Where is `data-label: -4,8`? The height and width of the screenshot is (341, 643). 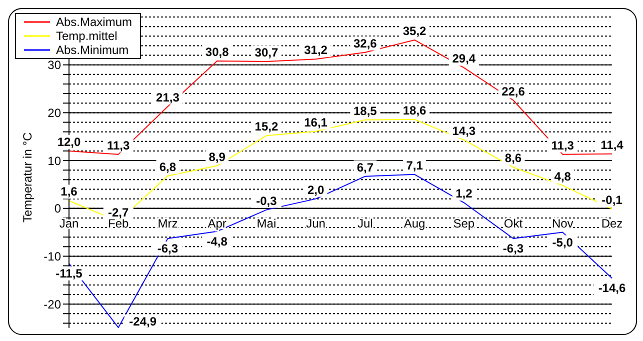
data-label: -4,8 is located at coordinates (217, 241).